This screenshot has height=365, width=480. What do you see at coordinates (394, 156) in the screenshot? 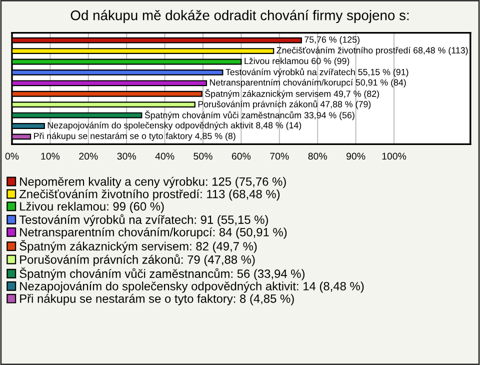
I see `x-tick-label: 100%` at bounding box center [394, 156].